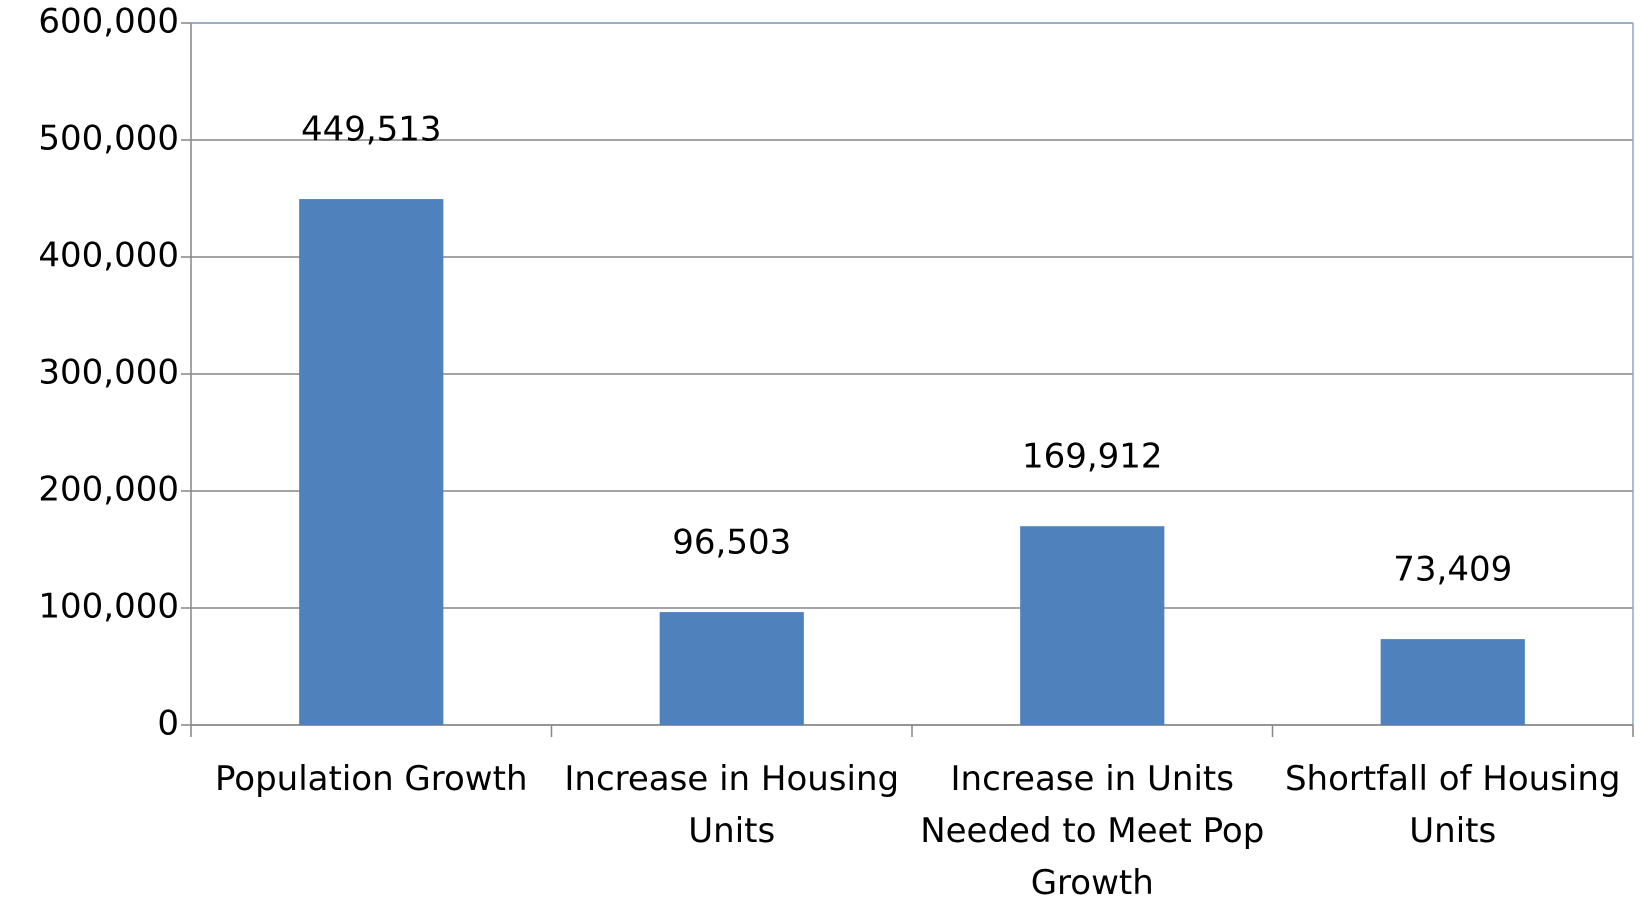  Describe the element at coordinates (108, 139) in the screenshot. I see `y-tick-label: 500,000` at that location.